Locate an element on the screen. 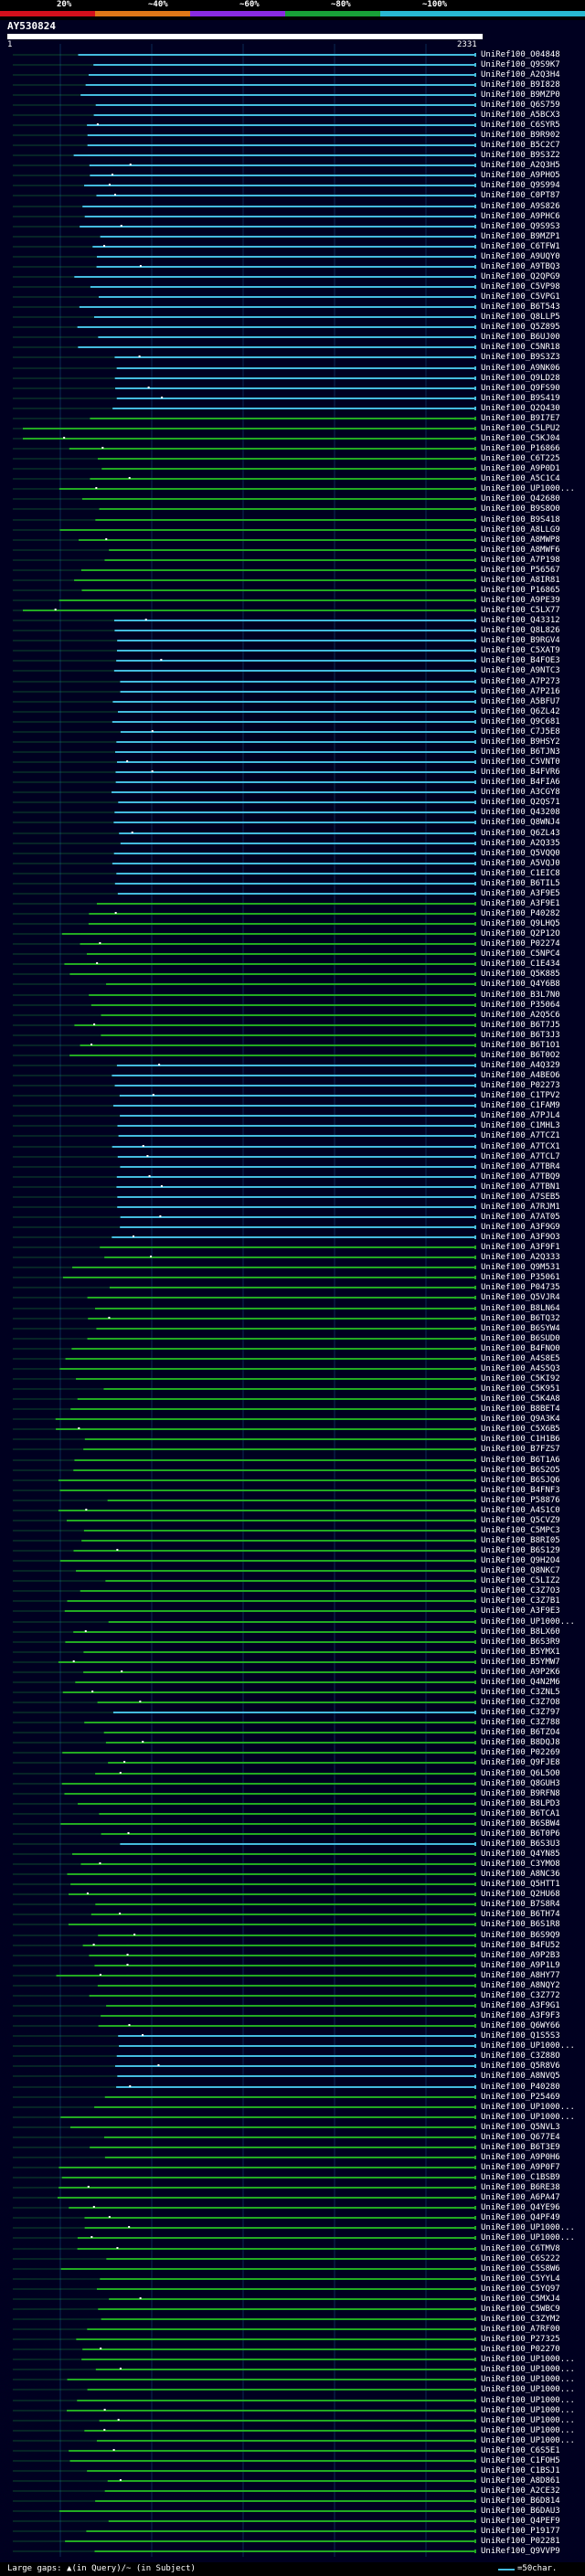  hit-label: UniRef100_B7FZS7 is located at coordinates (520, 1449).